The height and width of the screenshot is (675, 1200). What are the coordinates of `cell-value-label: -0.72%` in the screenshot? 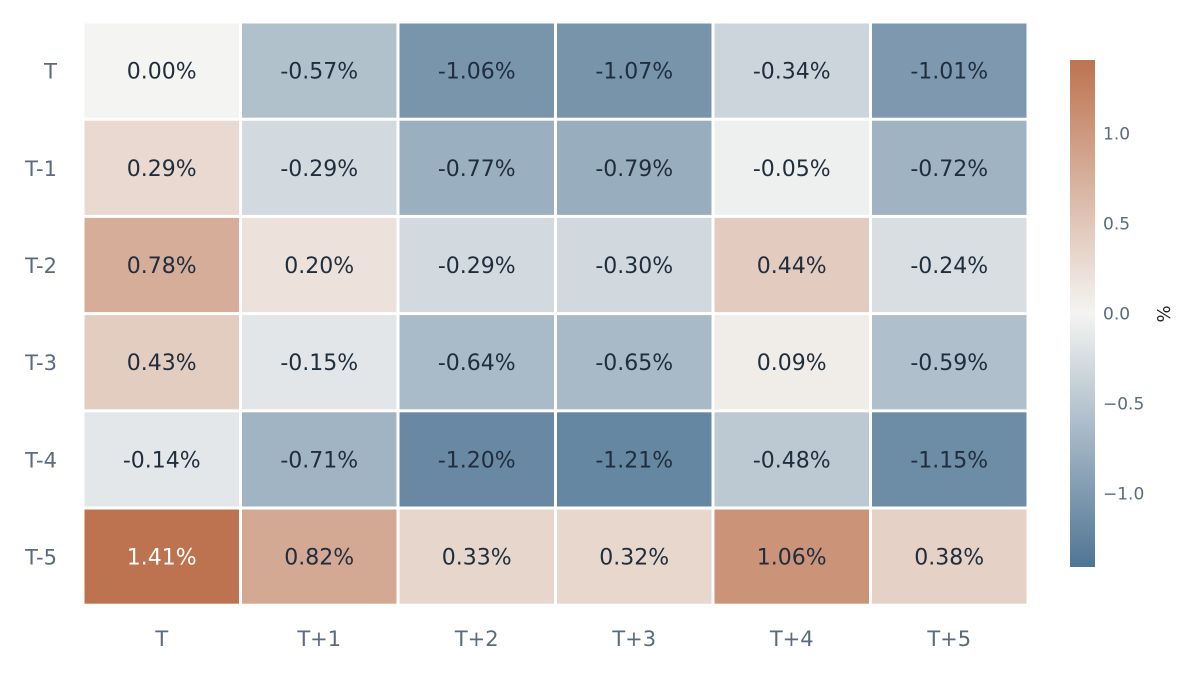 It's located at (949, 169).